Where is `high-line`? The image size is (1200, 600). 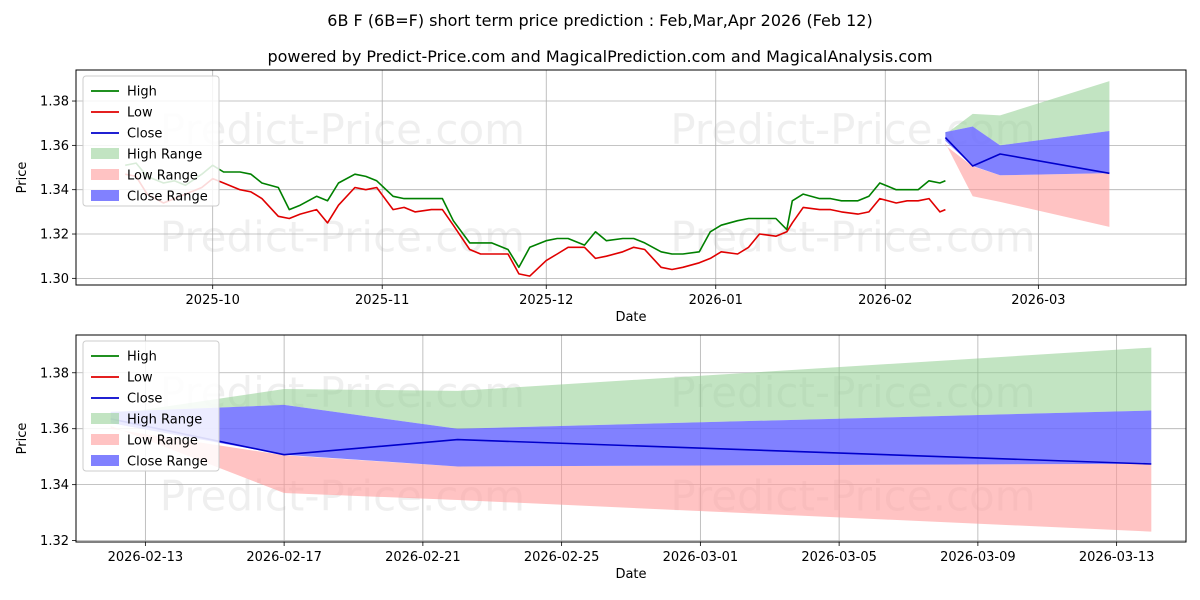
high-line is located at coordinates (535, 215).